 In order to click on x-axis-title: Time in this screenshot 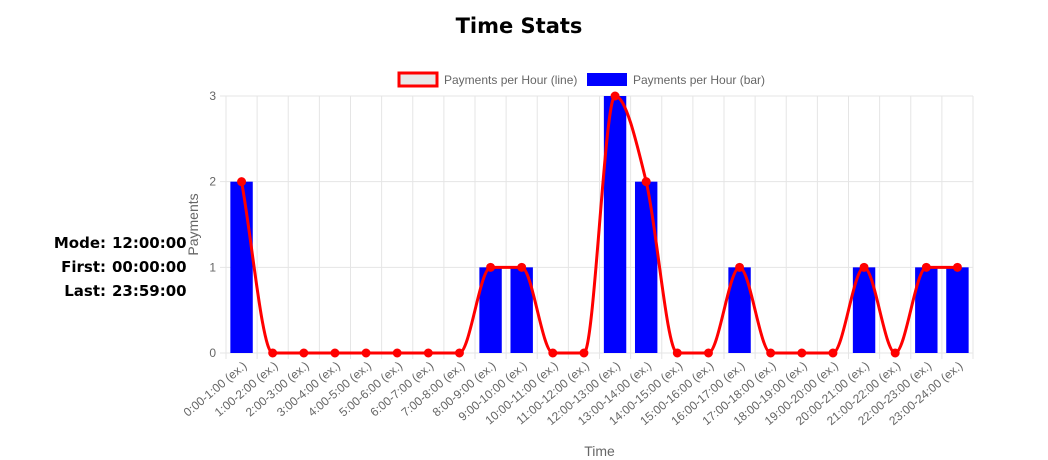, I will do `click(599, 451)`.